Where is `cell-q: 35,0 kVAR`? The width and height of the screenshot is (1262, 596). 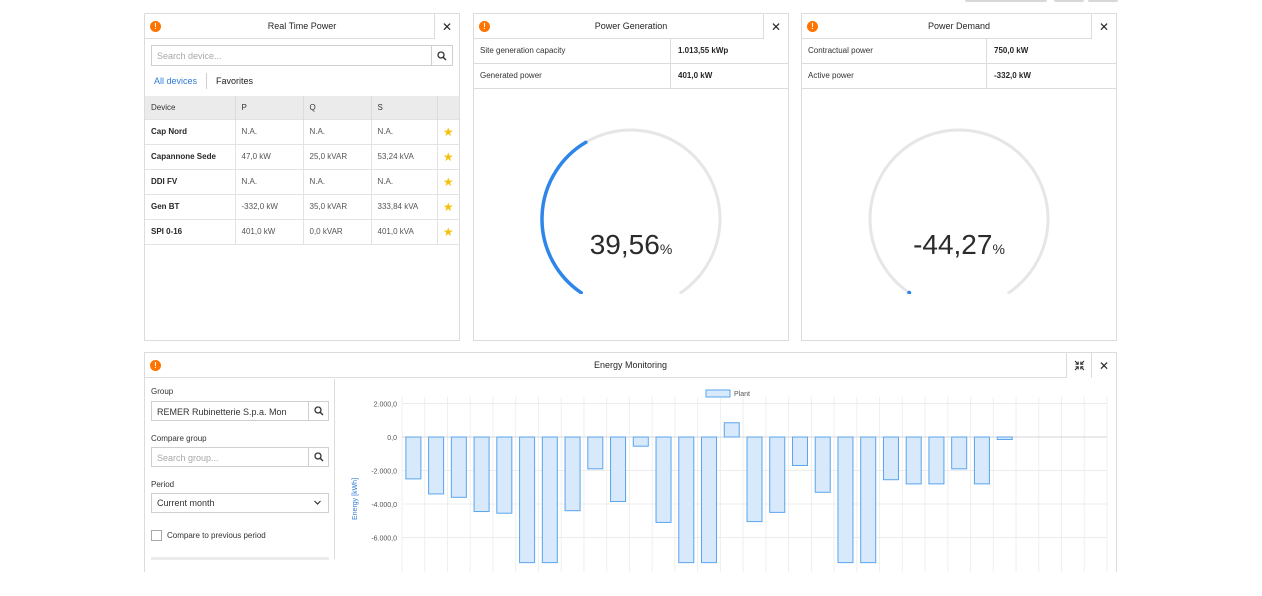 cell-q: 35,0 kVAR is located at coordinates (337, 206).